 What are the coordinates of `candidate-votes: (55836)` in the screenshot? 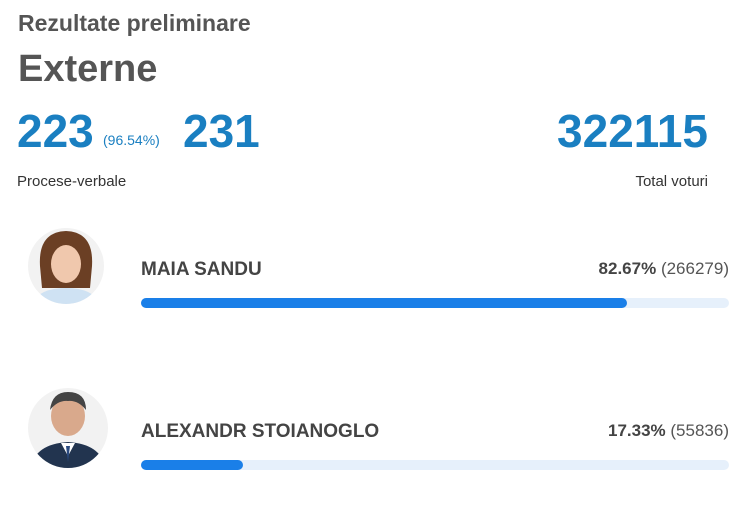 It's located at (699, 430).